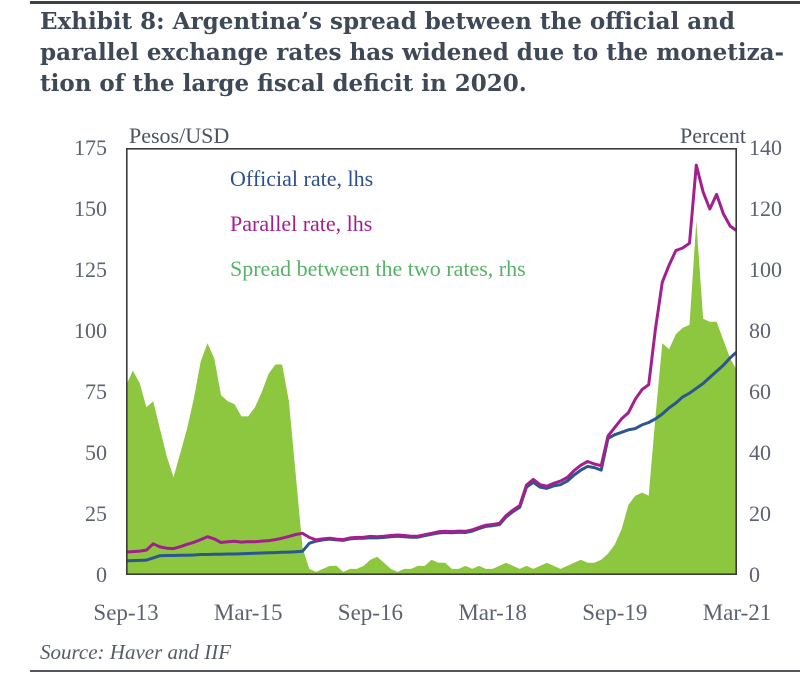 The width and height of the screenshot is (800, 679). What do you see at coordinates (737, 612) in the screenshot?
I see `x-axis-tick: Mar-21` at bounding box center [737, 612].